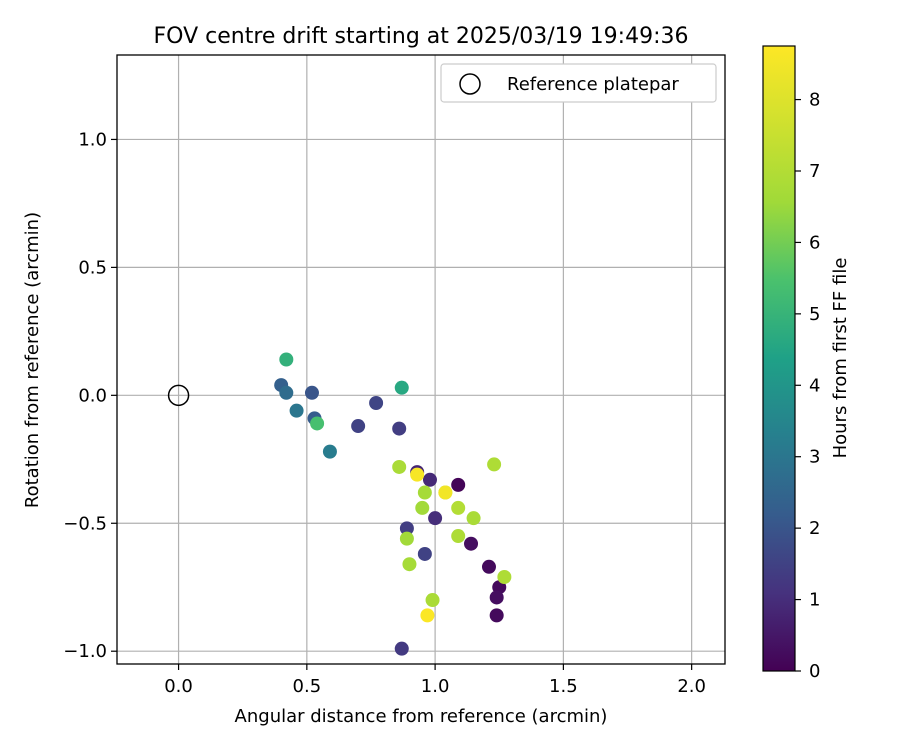  I want to click on colorbar-label: Hours from first FF file, so click(840, 358).